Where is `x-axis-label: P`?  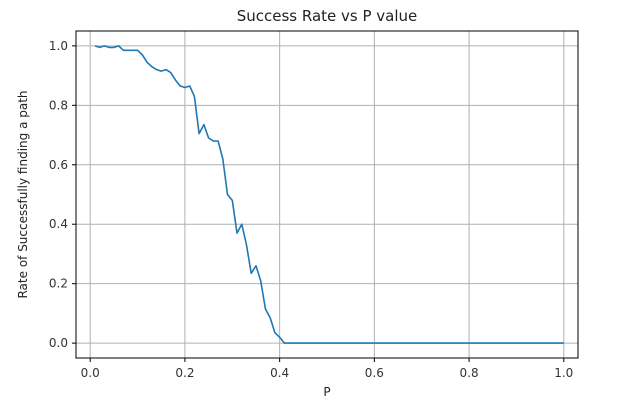 x-axis-label: P is located at coordinates (326, 392).